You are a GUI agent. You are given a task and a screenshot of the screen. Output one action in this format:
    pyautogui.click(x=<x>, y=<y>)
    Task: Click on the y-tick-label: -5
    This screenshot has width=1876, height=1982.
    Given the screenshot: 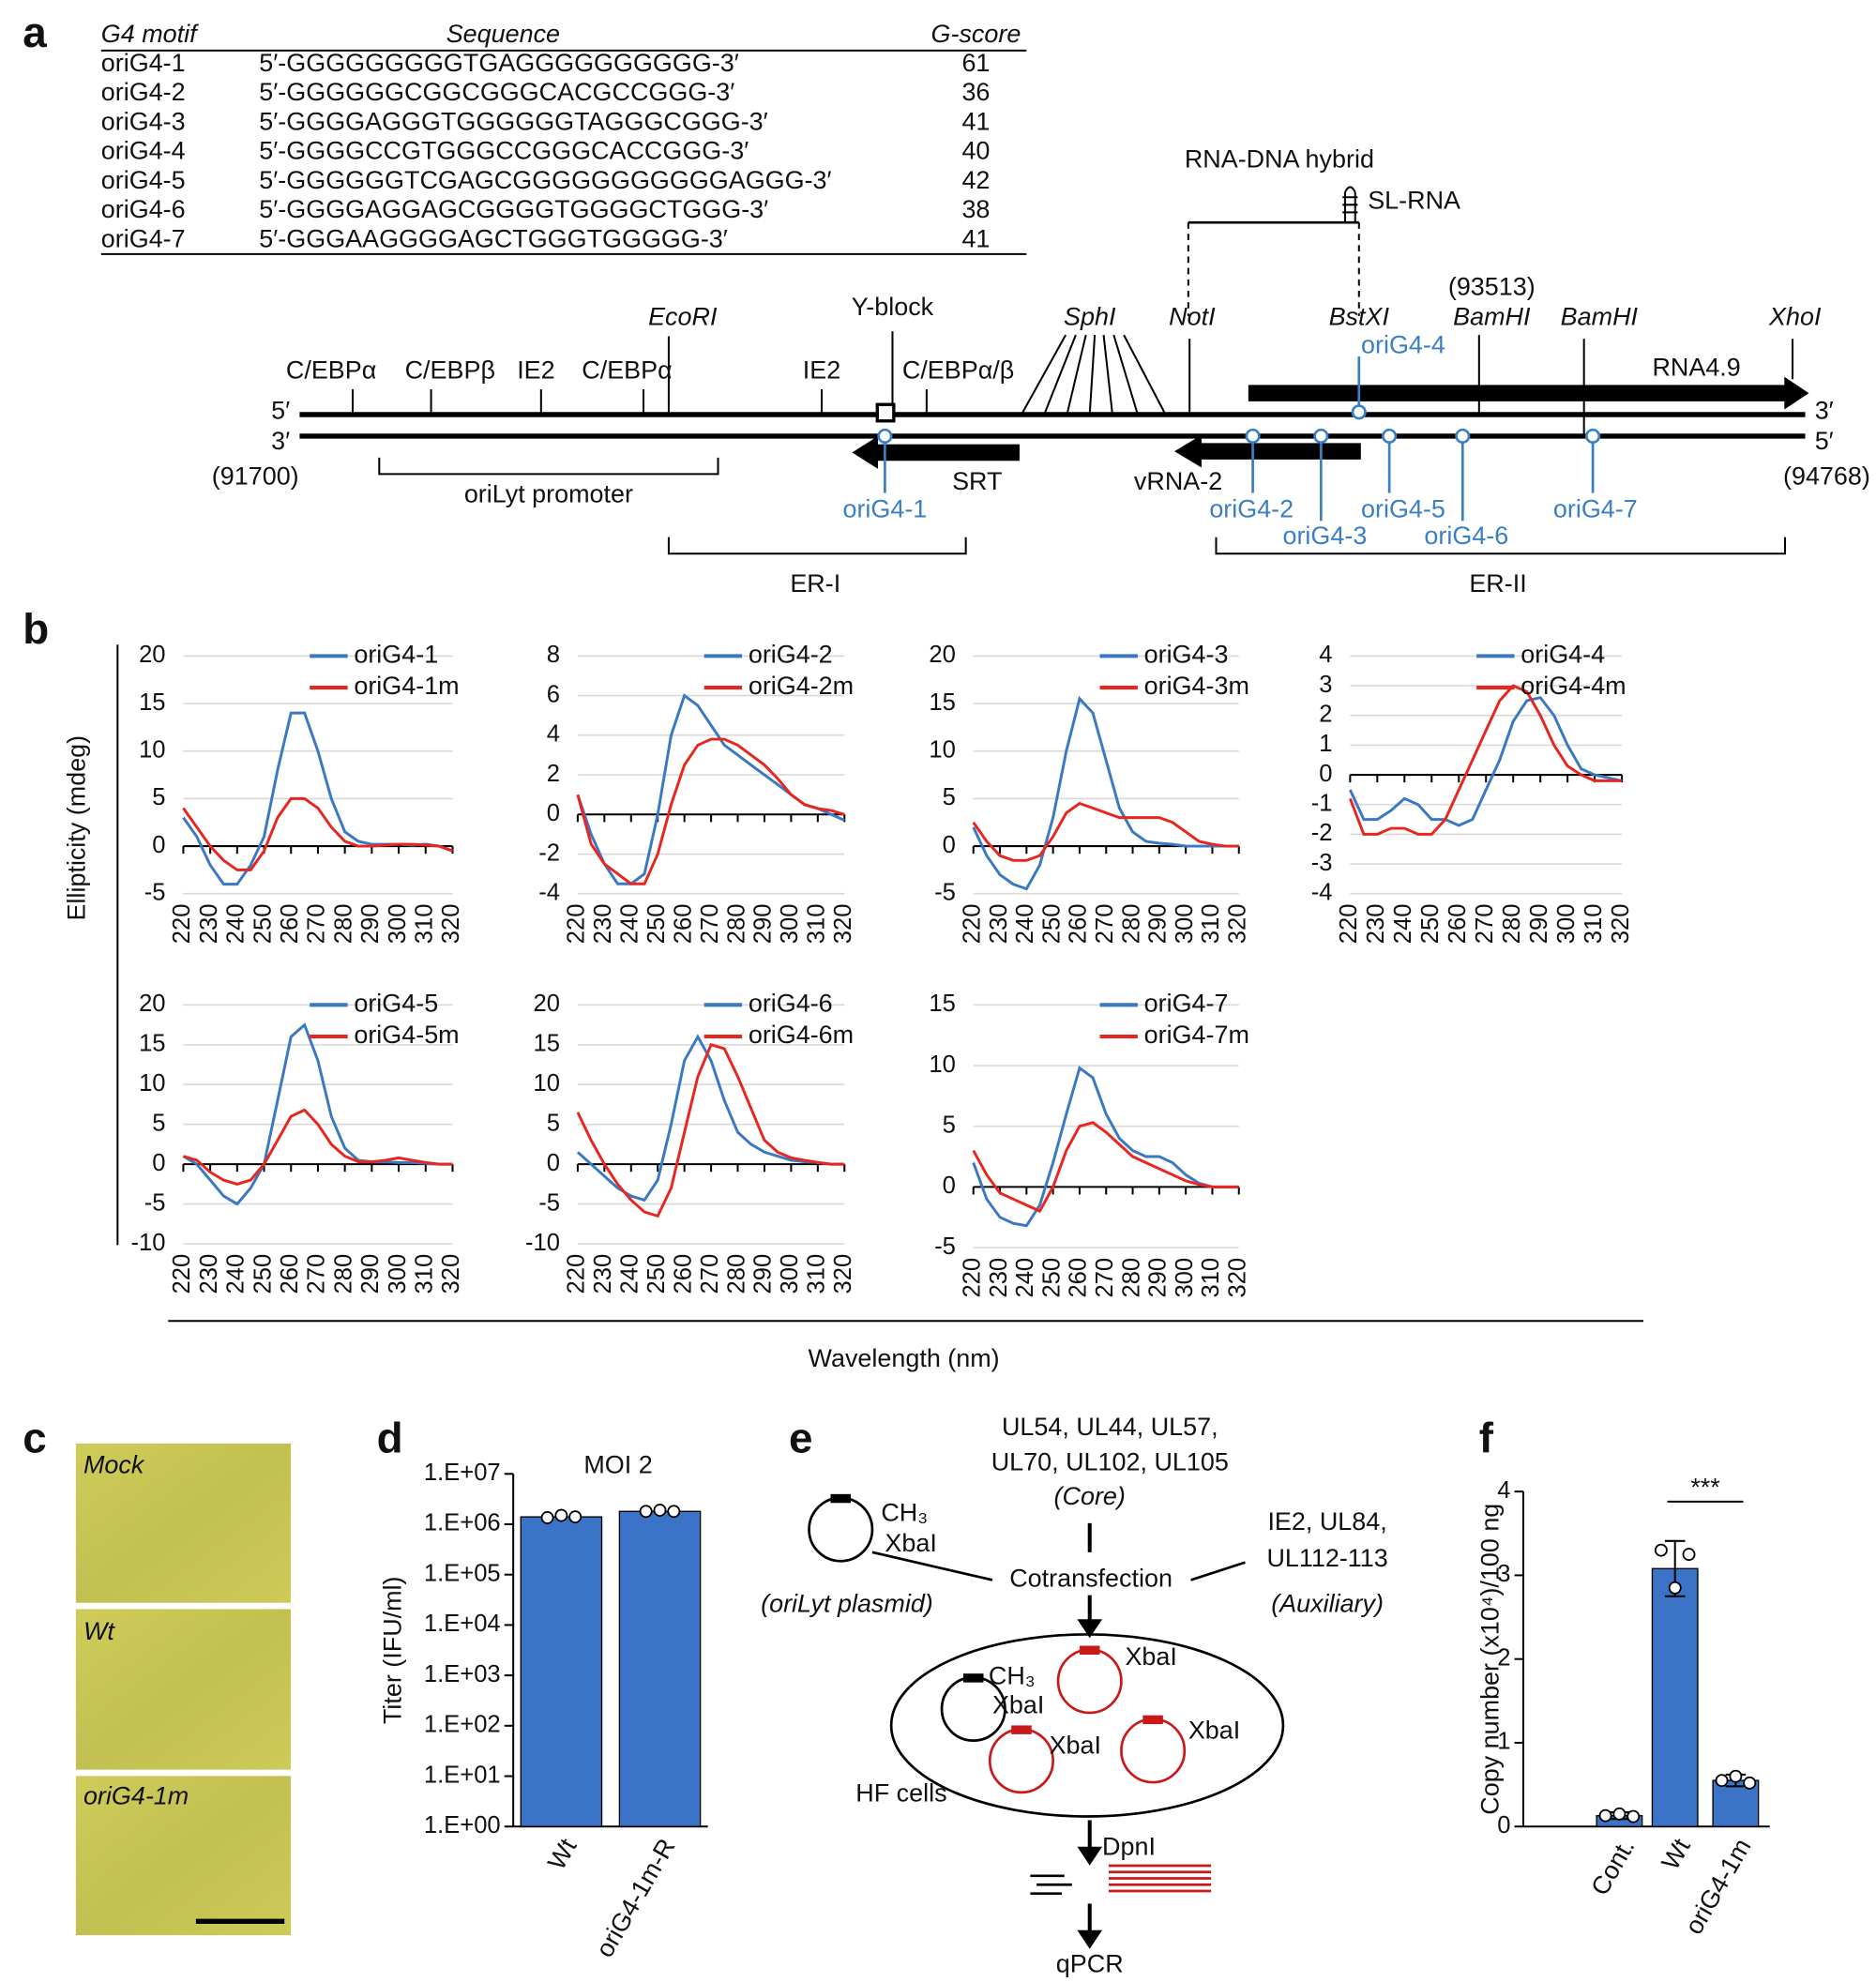 What is the action you would take?
    pyautogui.click(x=549, y=1202)
    